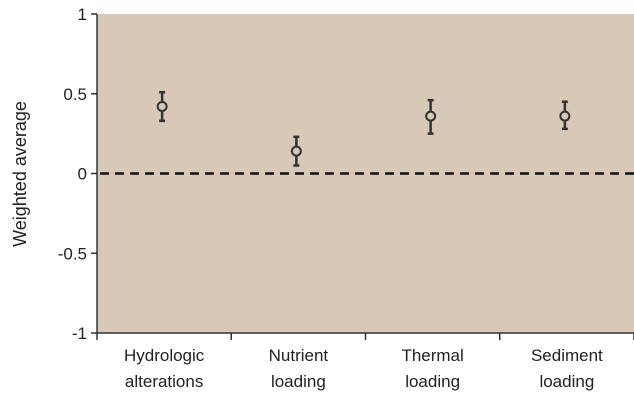 The image size is (634, 396). I want to click on x-category-label: Sediment loading, so click(567, 368).